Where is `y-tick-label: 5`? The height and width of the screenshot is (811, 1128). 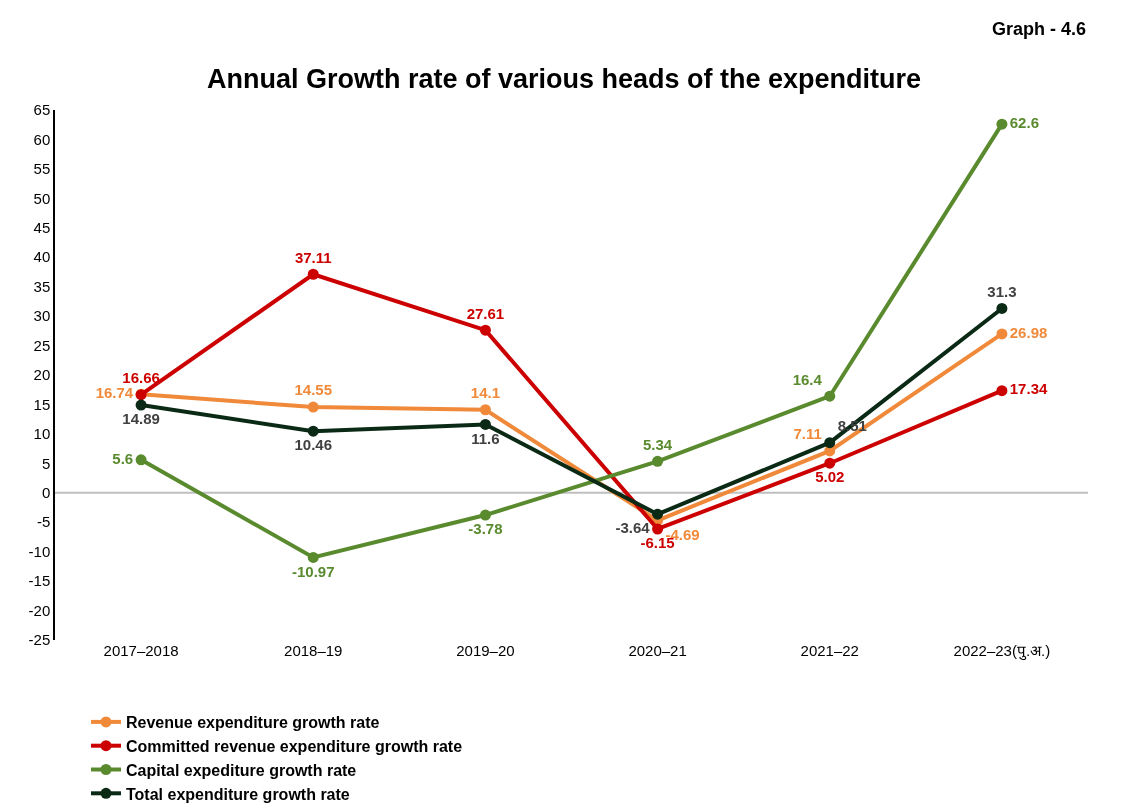 y-tick-label: 5 is located at coordinates (46, 463).